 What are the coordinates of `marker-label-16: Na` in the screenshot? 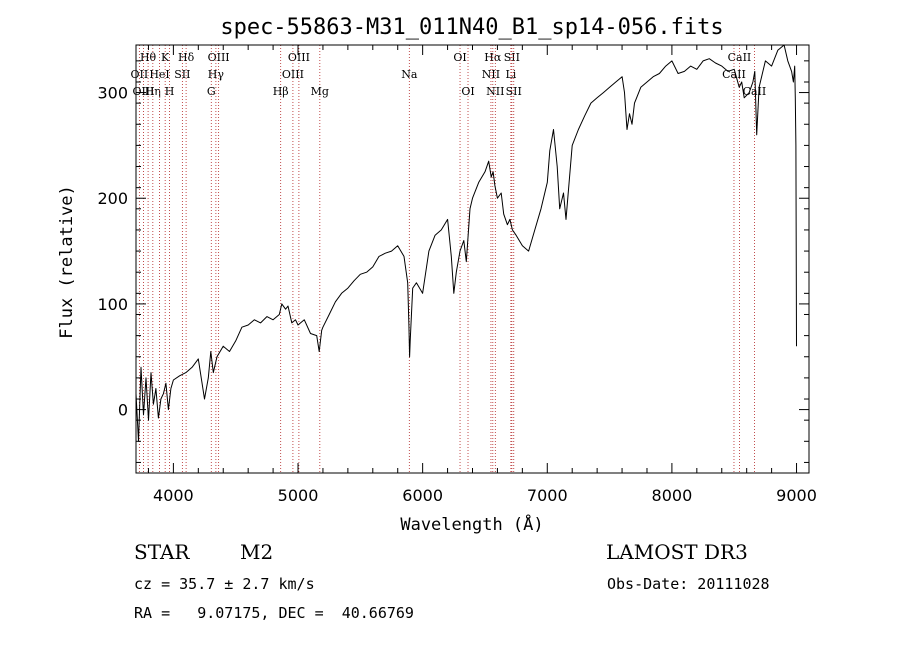 It's located at (409, 74).